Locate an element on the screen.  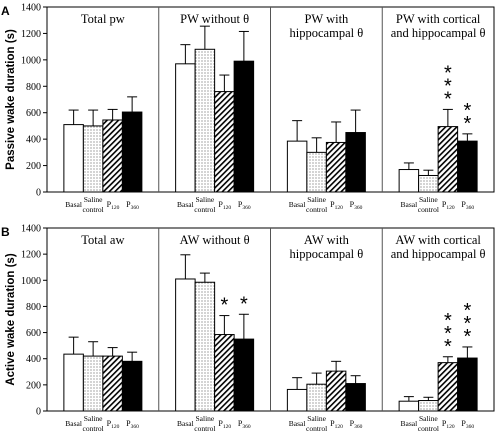
y-axis-label: Active wake duration (s) is located at coordinates (11, 319).